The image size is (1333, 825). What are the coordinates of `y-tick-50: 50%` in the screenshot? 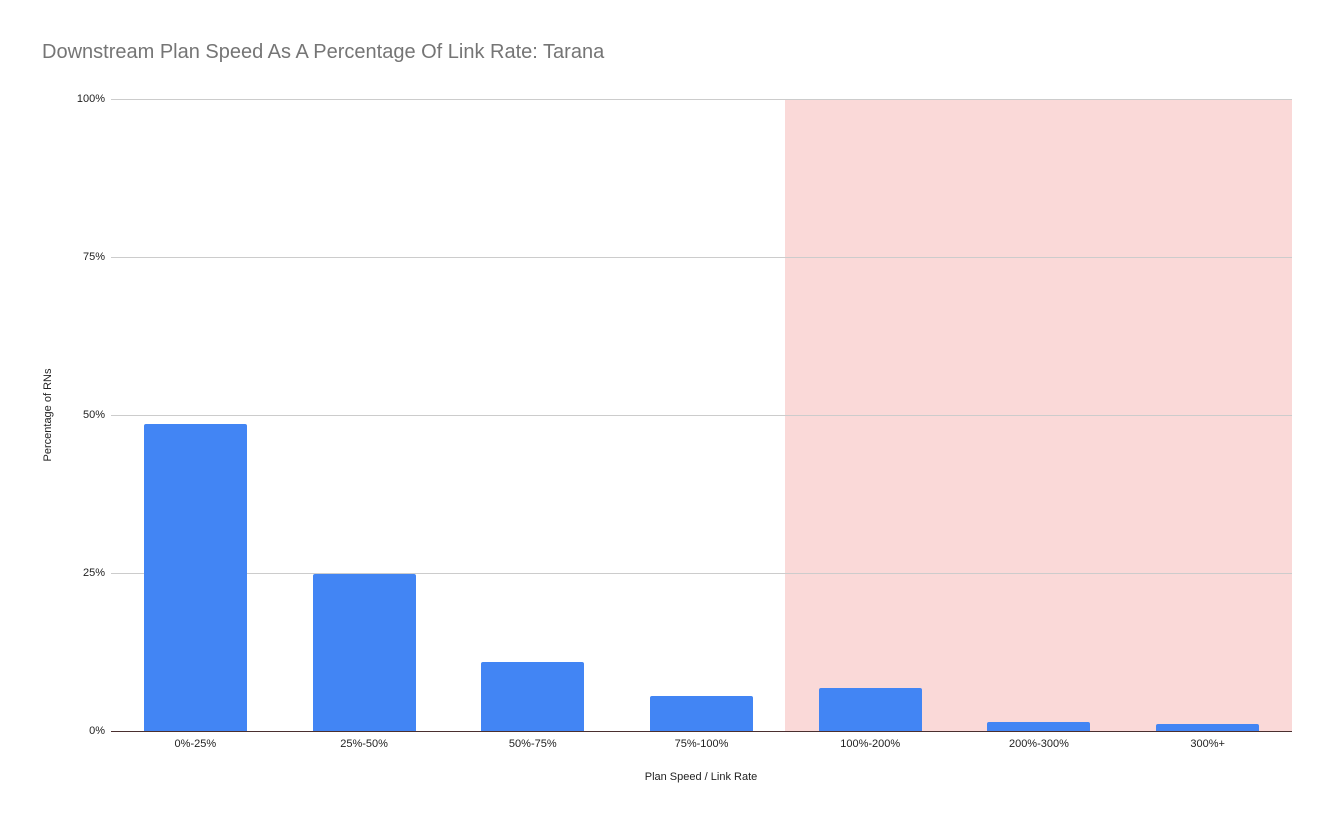 It's located at (93, 415).